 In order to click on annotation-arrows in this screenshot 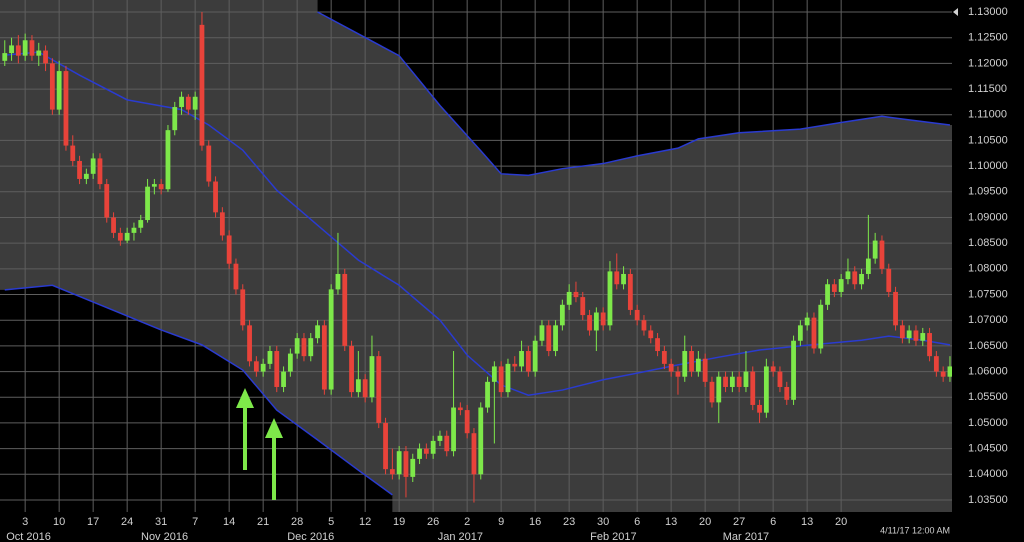, I will do `click(259, 444)`.